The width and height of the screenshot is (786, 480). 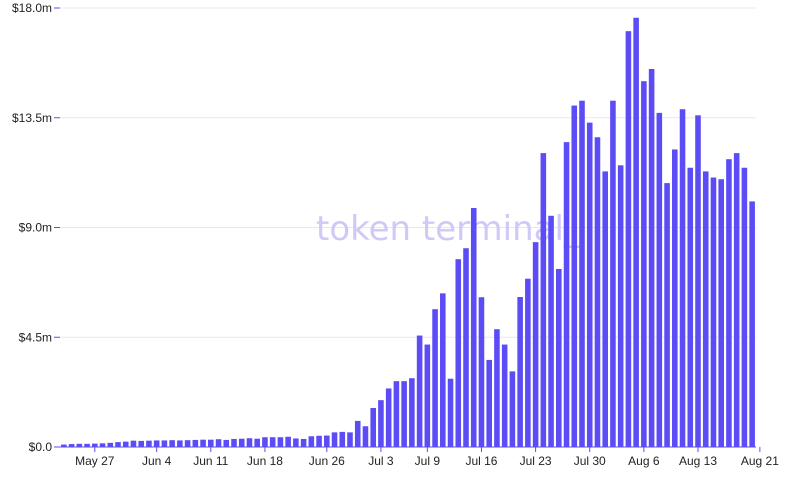 I want to click on x-tick-label: Aug 13, so click(x=698, y=461).